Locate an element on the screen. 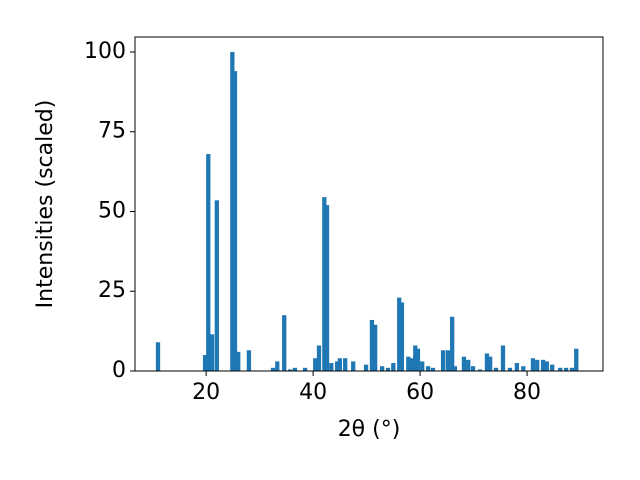  x-axis-label: 2θ (°) is located at coordinates (369, 429).